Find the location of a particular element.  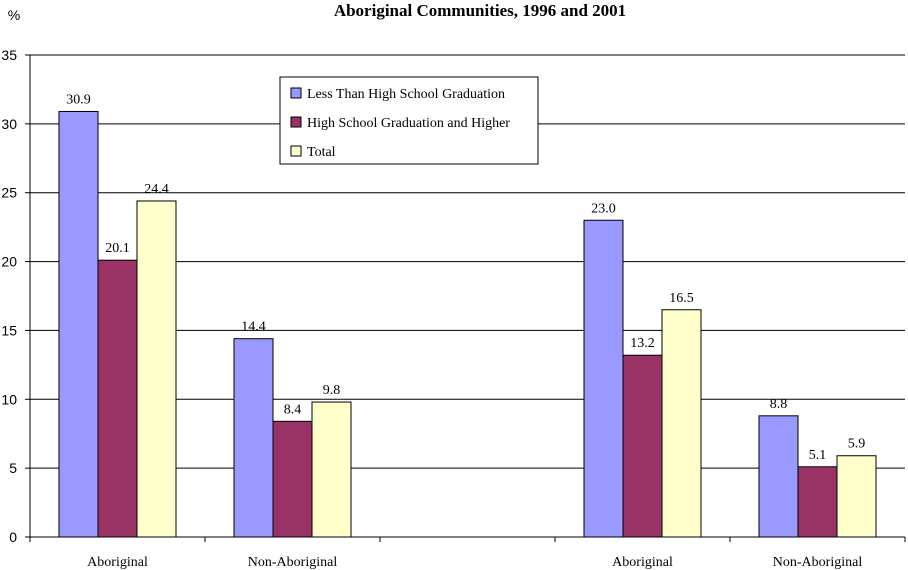

y-tick-label: 0 is located at coordinates (13, 537).